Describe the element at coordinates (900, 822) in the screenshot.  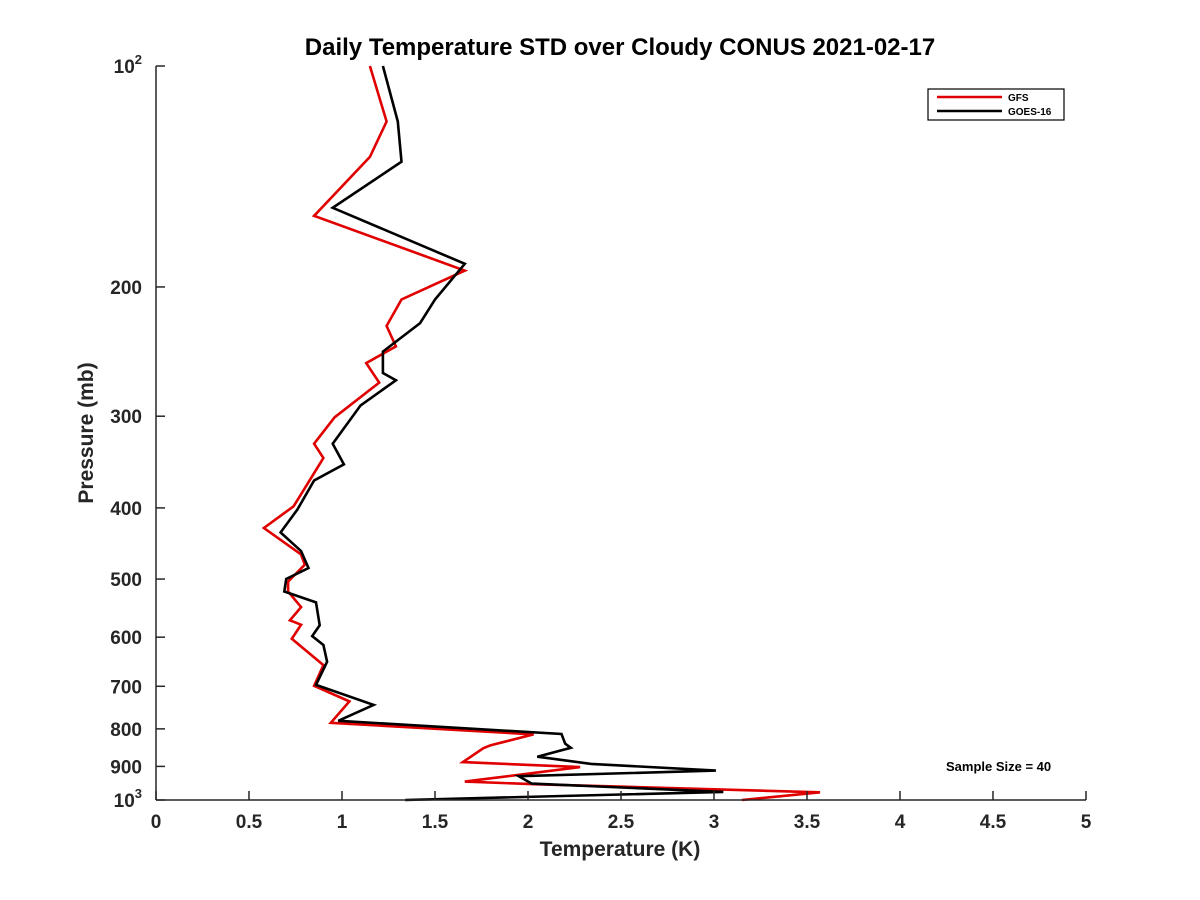
I see `x-tick-label: 4` at that location.